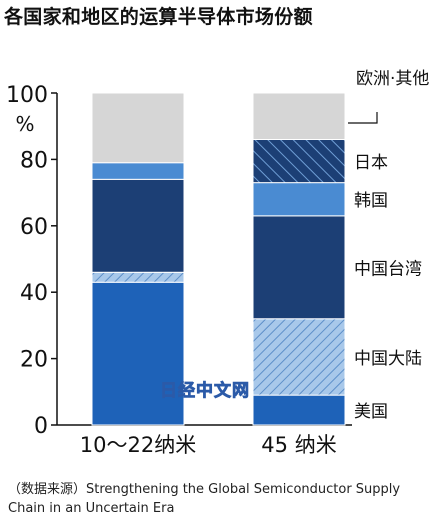 Image resolution: width=447 pixels, height=527 pixels. What do you see at coordinates (371, 412) in the screenshot?
I see `segment-label: 美国` at bounding box center [371, 412].